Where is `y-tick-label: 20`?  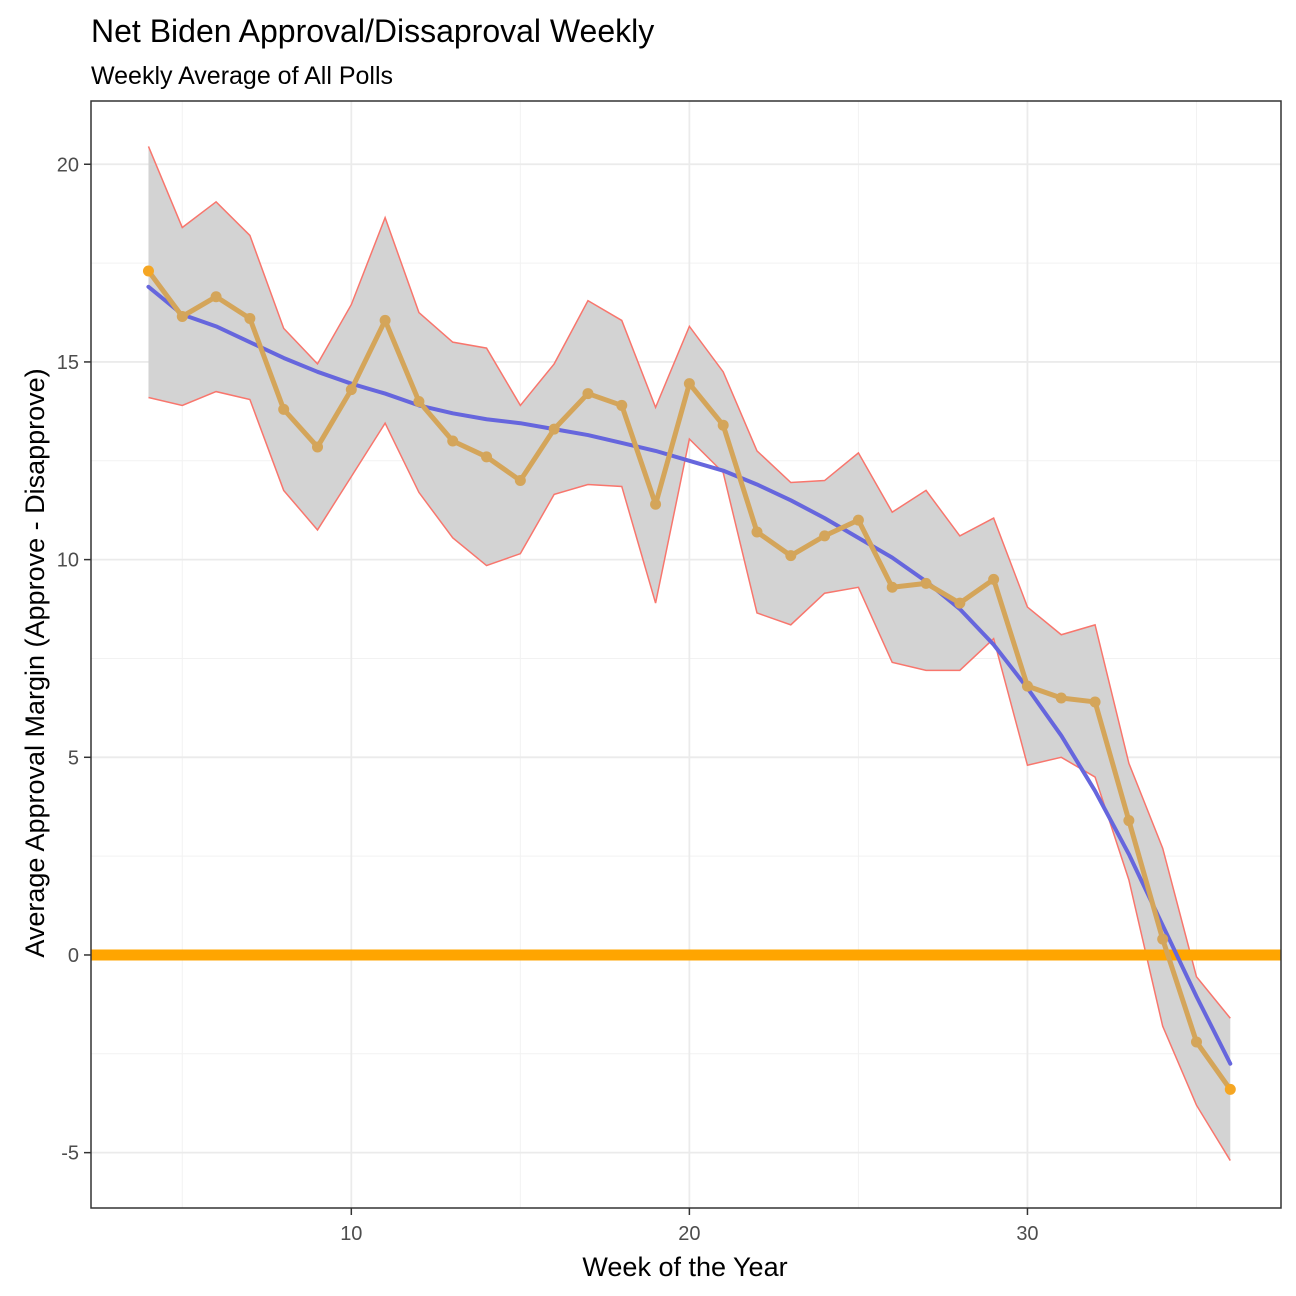 y-tick-label: 20 is located at coordinates (68, 165).